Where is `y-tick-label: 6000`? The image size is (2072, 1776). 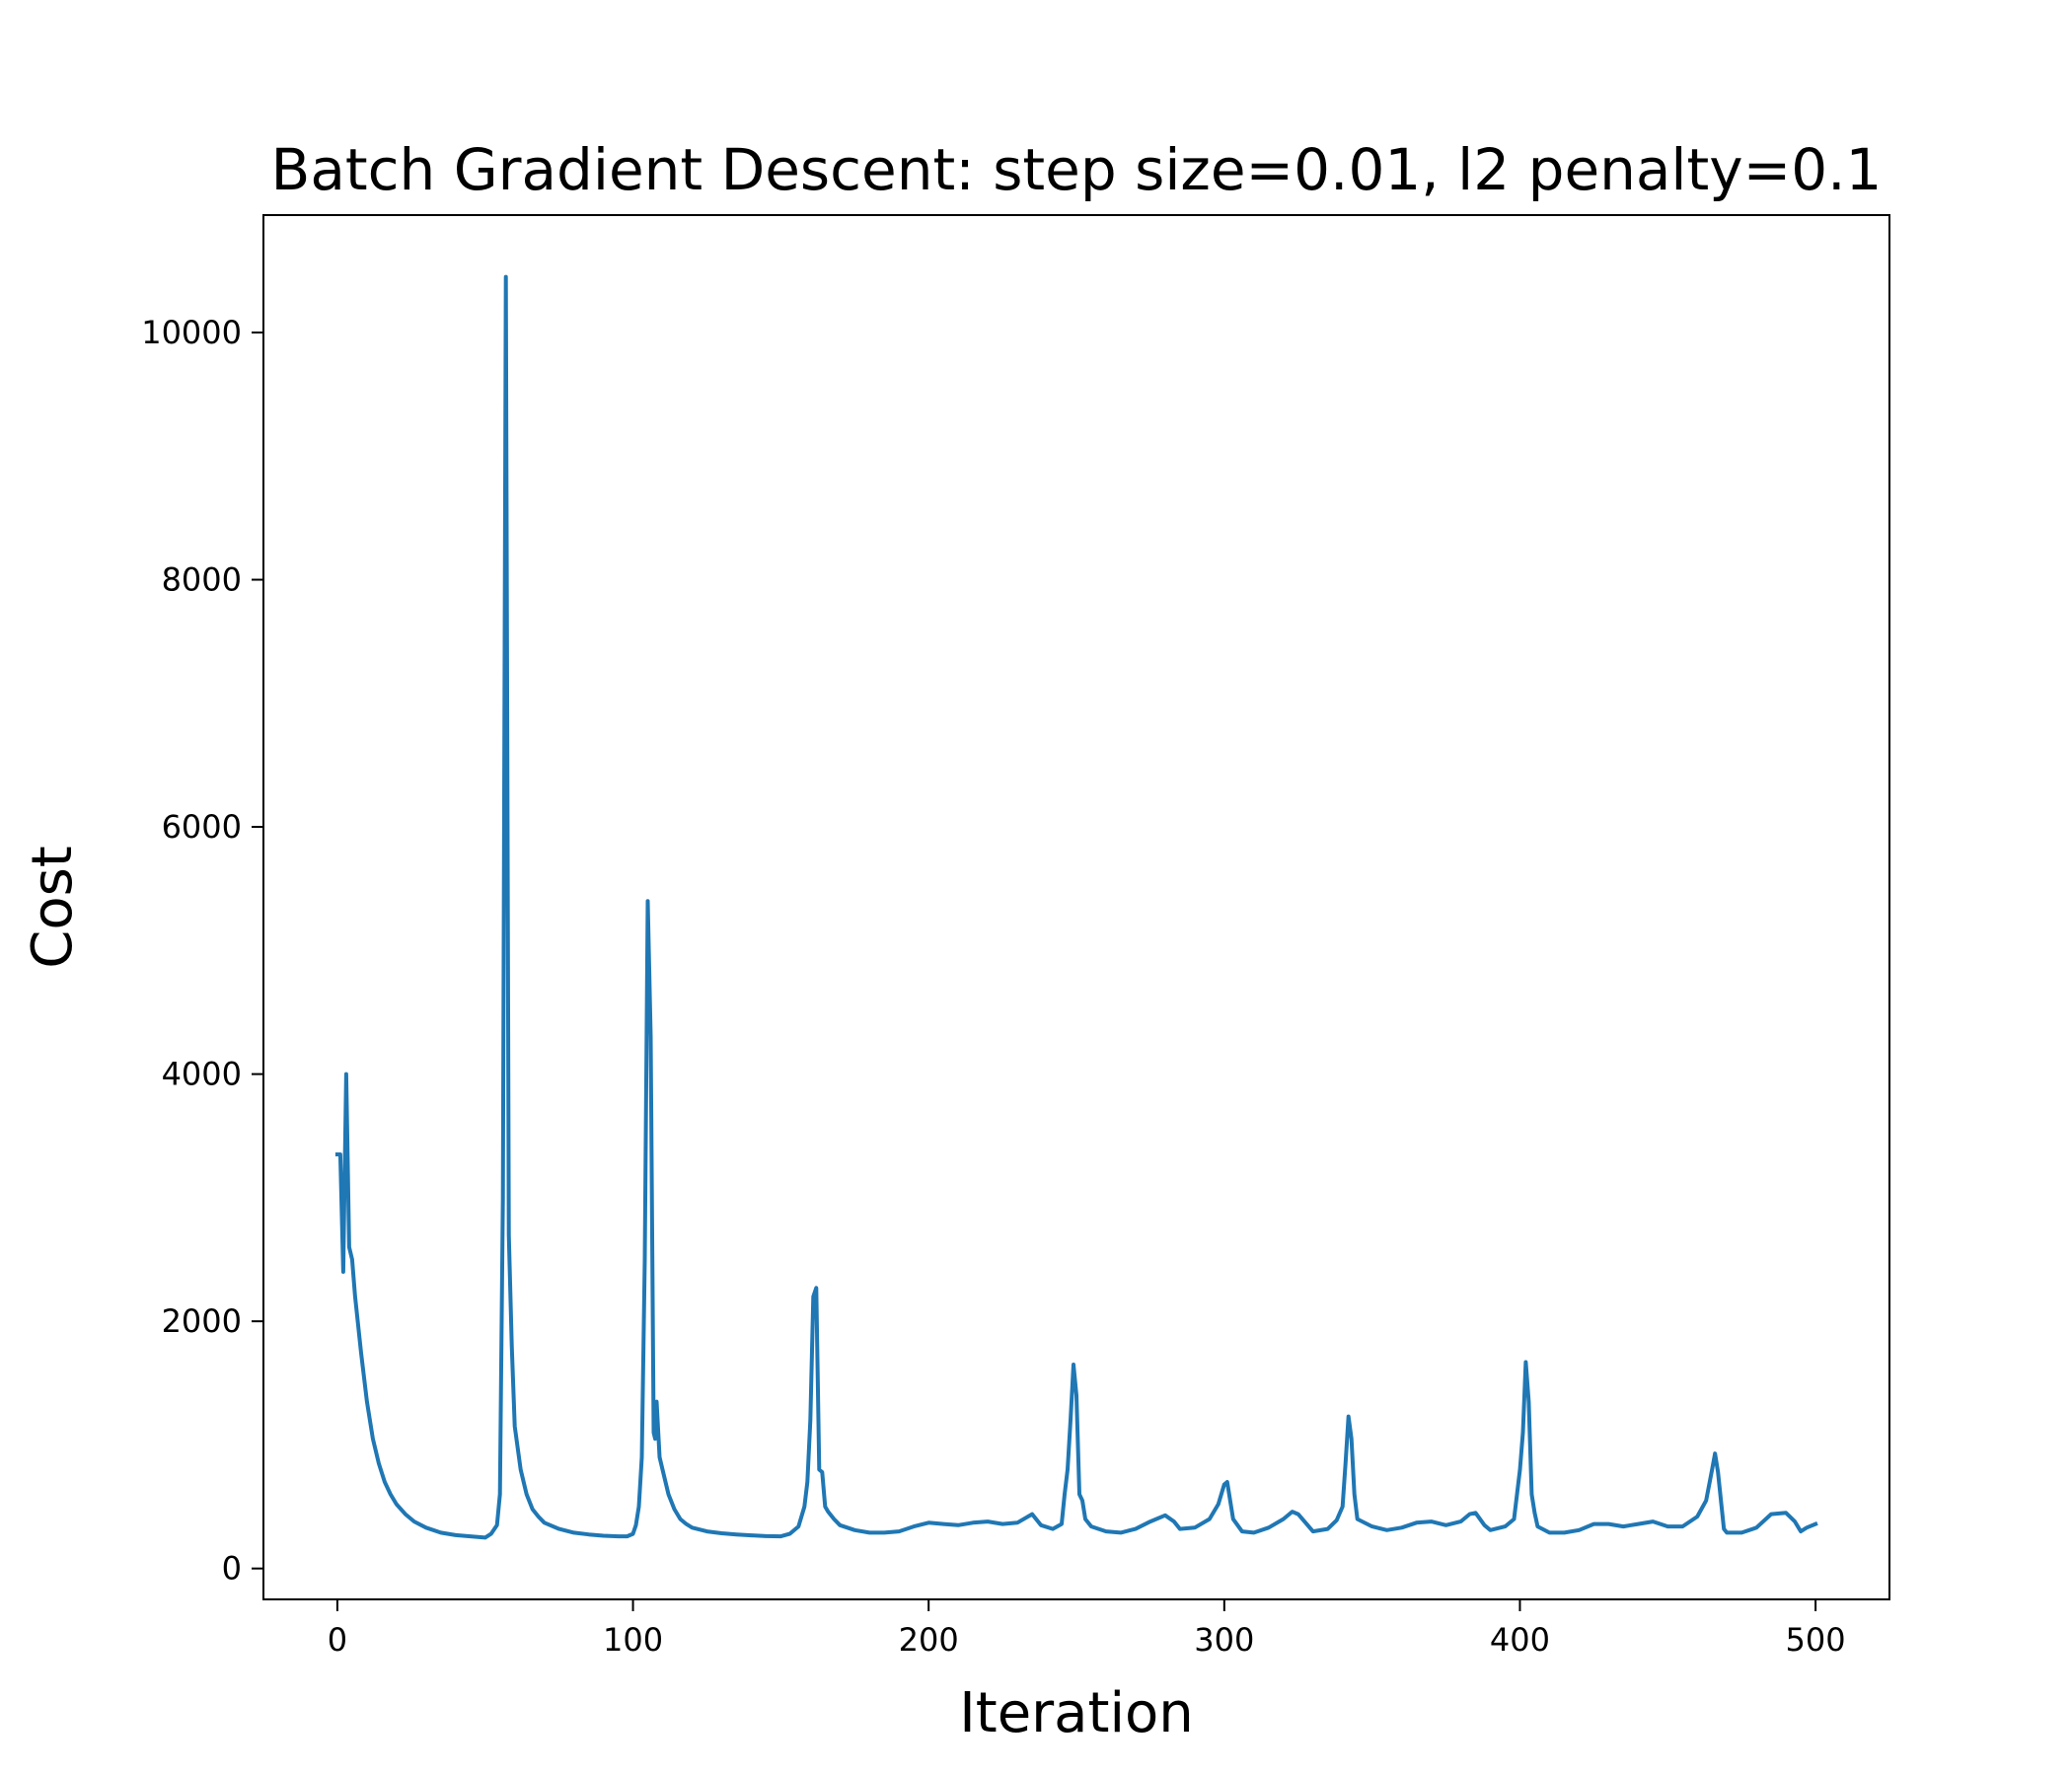 y-tick-label: 6000 is located at coordinates (202, 827).